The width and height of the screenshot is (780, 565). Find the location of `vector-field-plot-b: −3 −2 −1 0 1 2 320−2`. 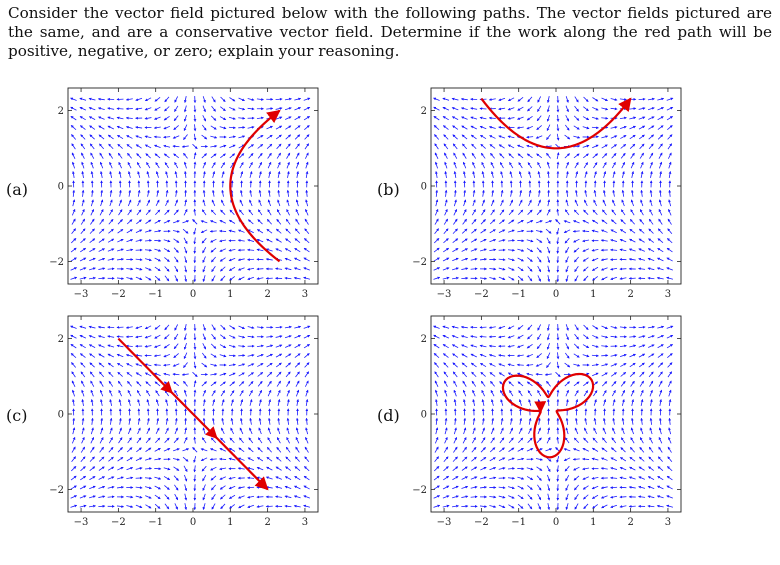

vector-field-plot-b: −3 −2 −1 0 1 2 320−2 is located at coordinates (547, 193).